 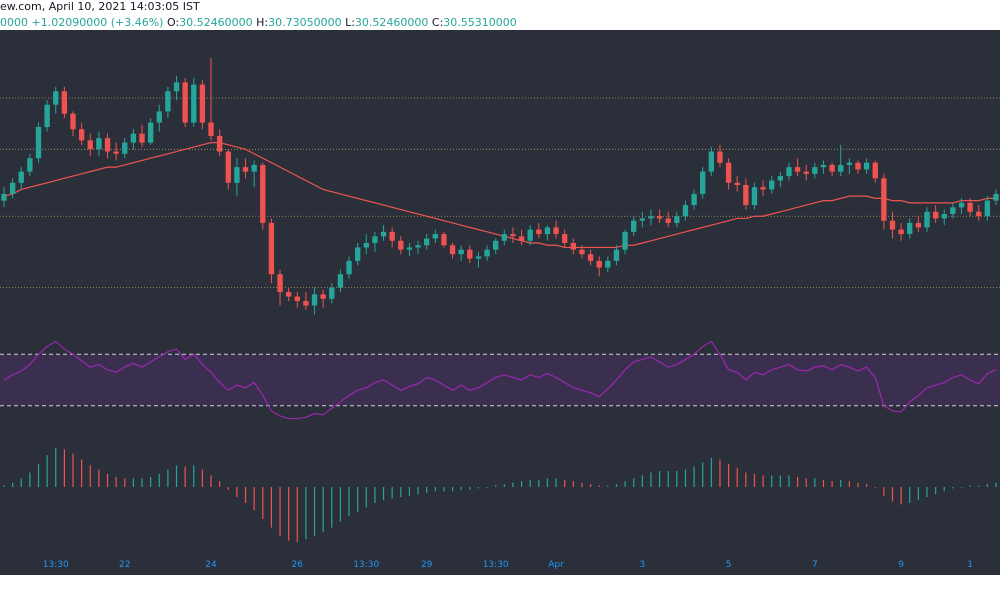 I want to click on rsi-line, so click(x=500, y=380).